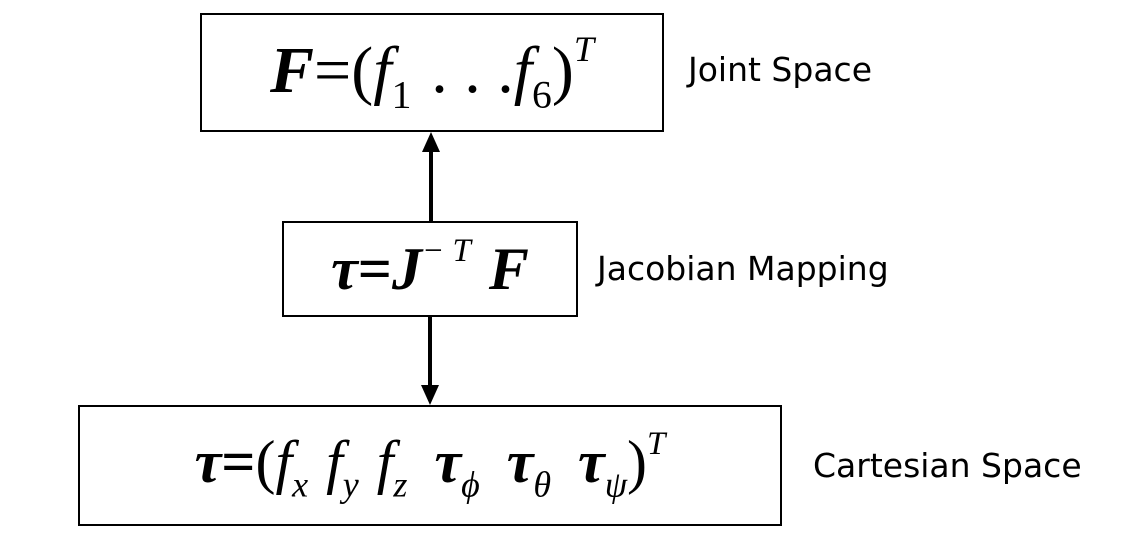  Describe the element at coordinates (400, 484) in the screenshot. I see `fz-subscript: z` at that location.